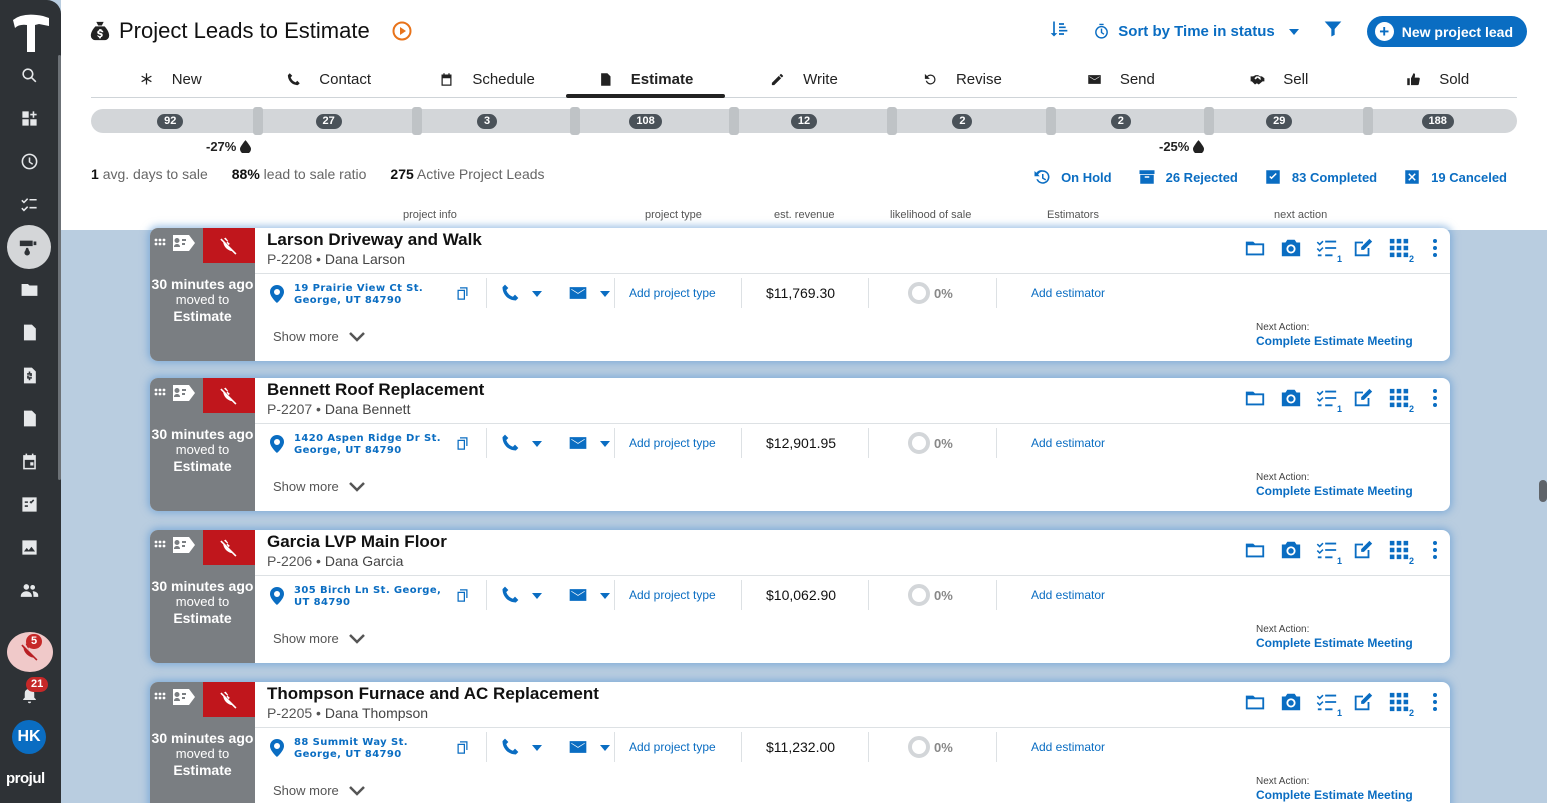  What do you see at coordinates (1446, 31) in the screenshot?
I see `new-project-lead-button: + New project lead` at bounding box center [1446, 31].